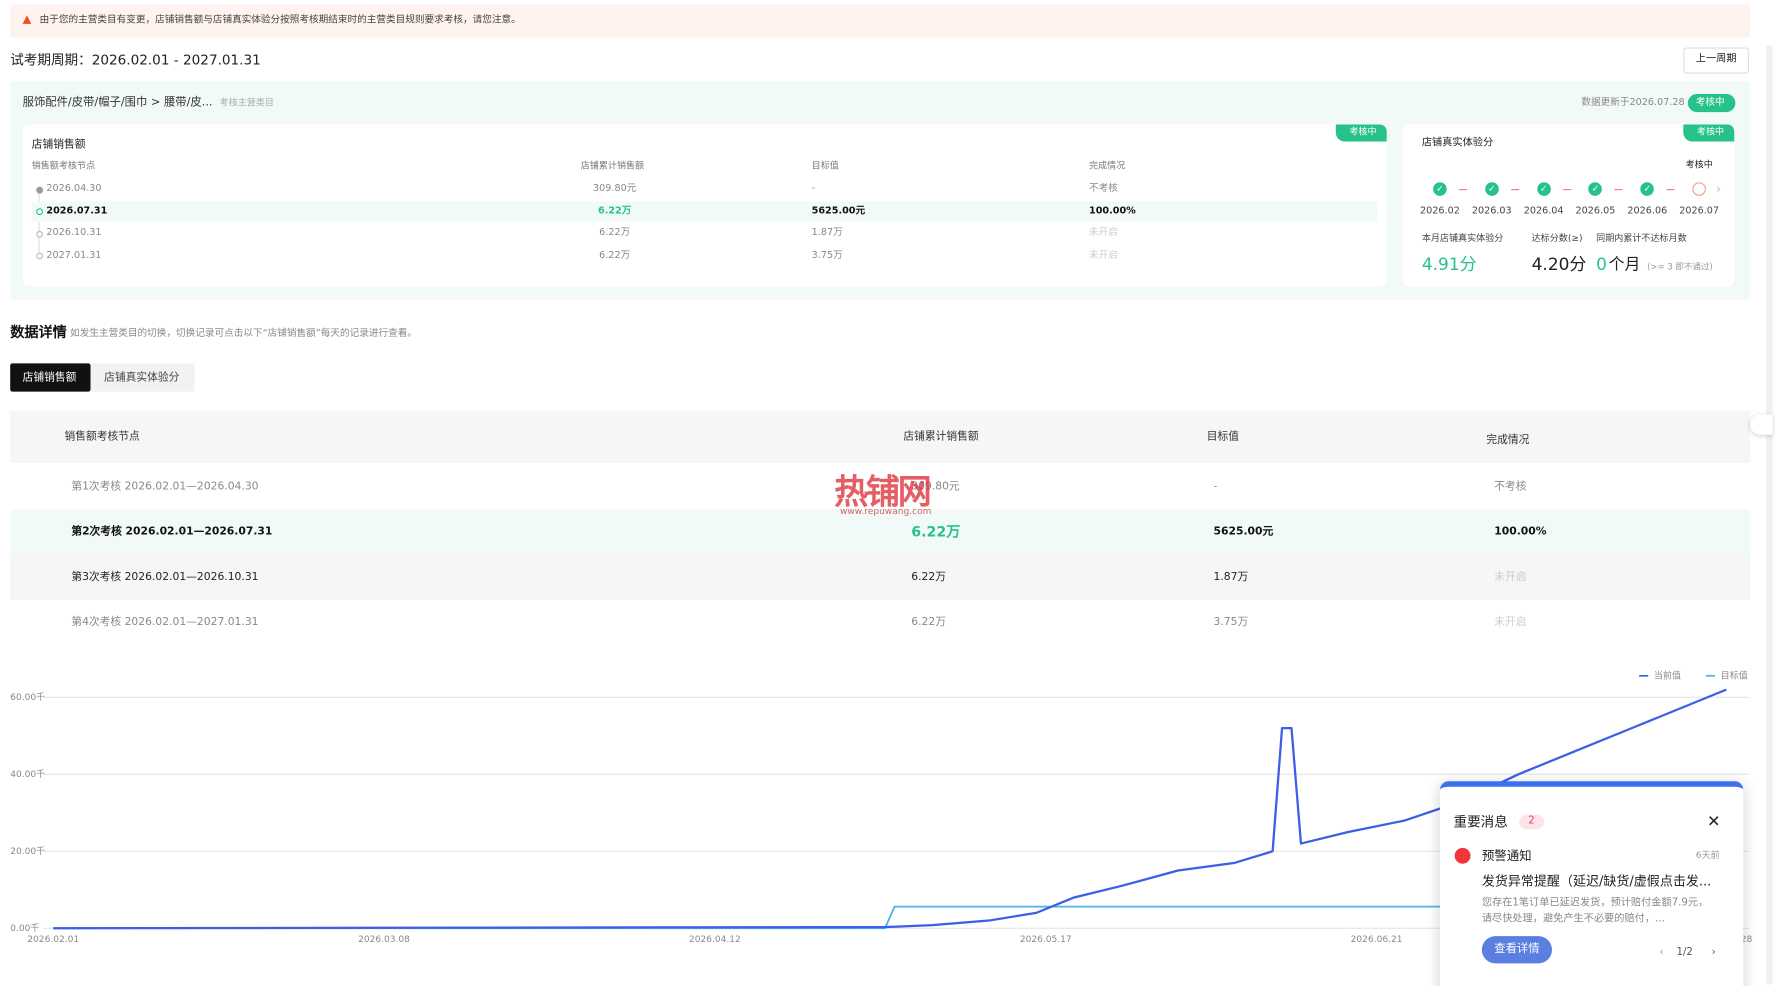 This screenshot has height=986, width=1775. What do you see at coordinates (615, 189) in the screenshot?
I see `sales-cell: 309.80元` at bounding box center [615, 189].